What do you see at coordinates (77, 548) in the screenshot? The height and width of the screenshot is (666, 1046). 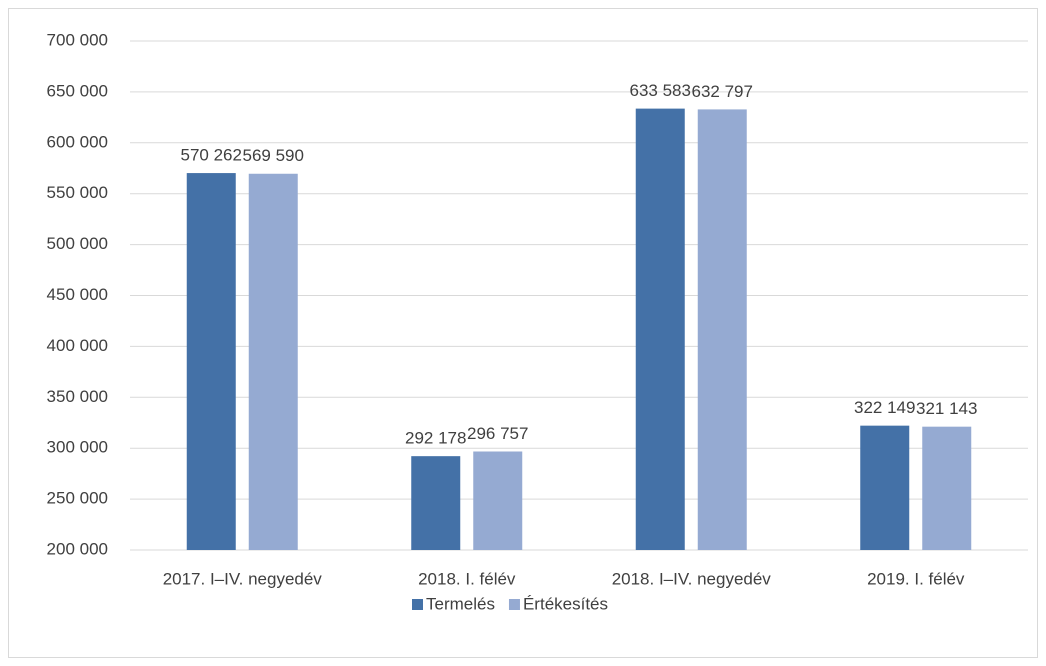 I see `y-tick-label: 200 000` at bounding box center [77, 548].